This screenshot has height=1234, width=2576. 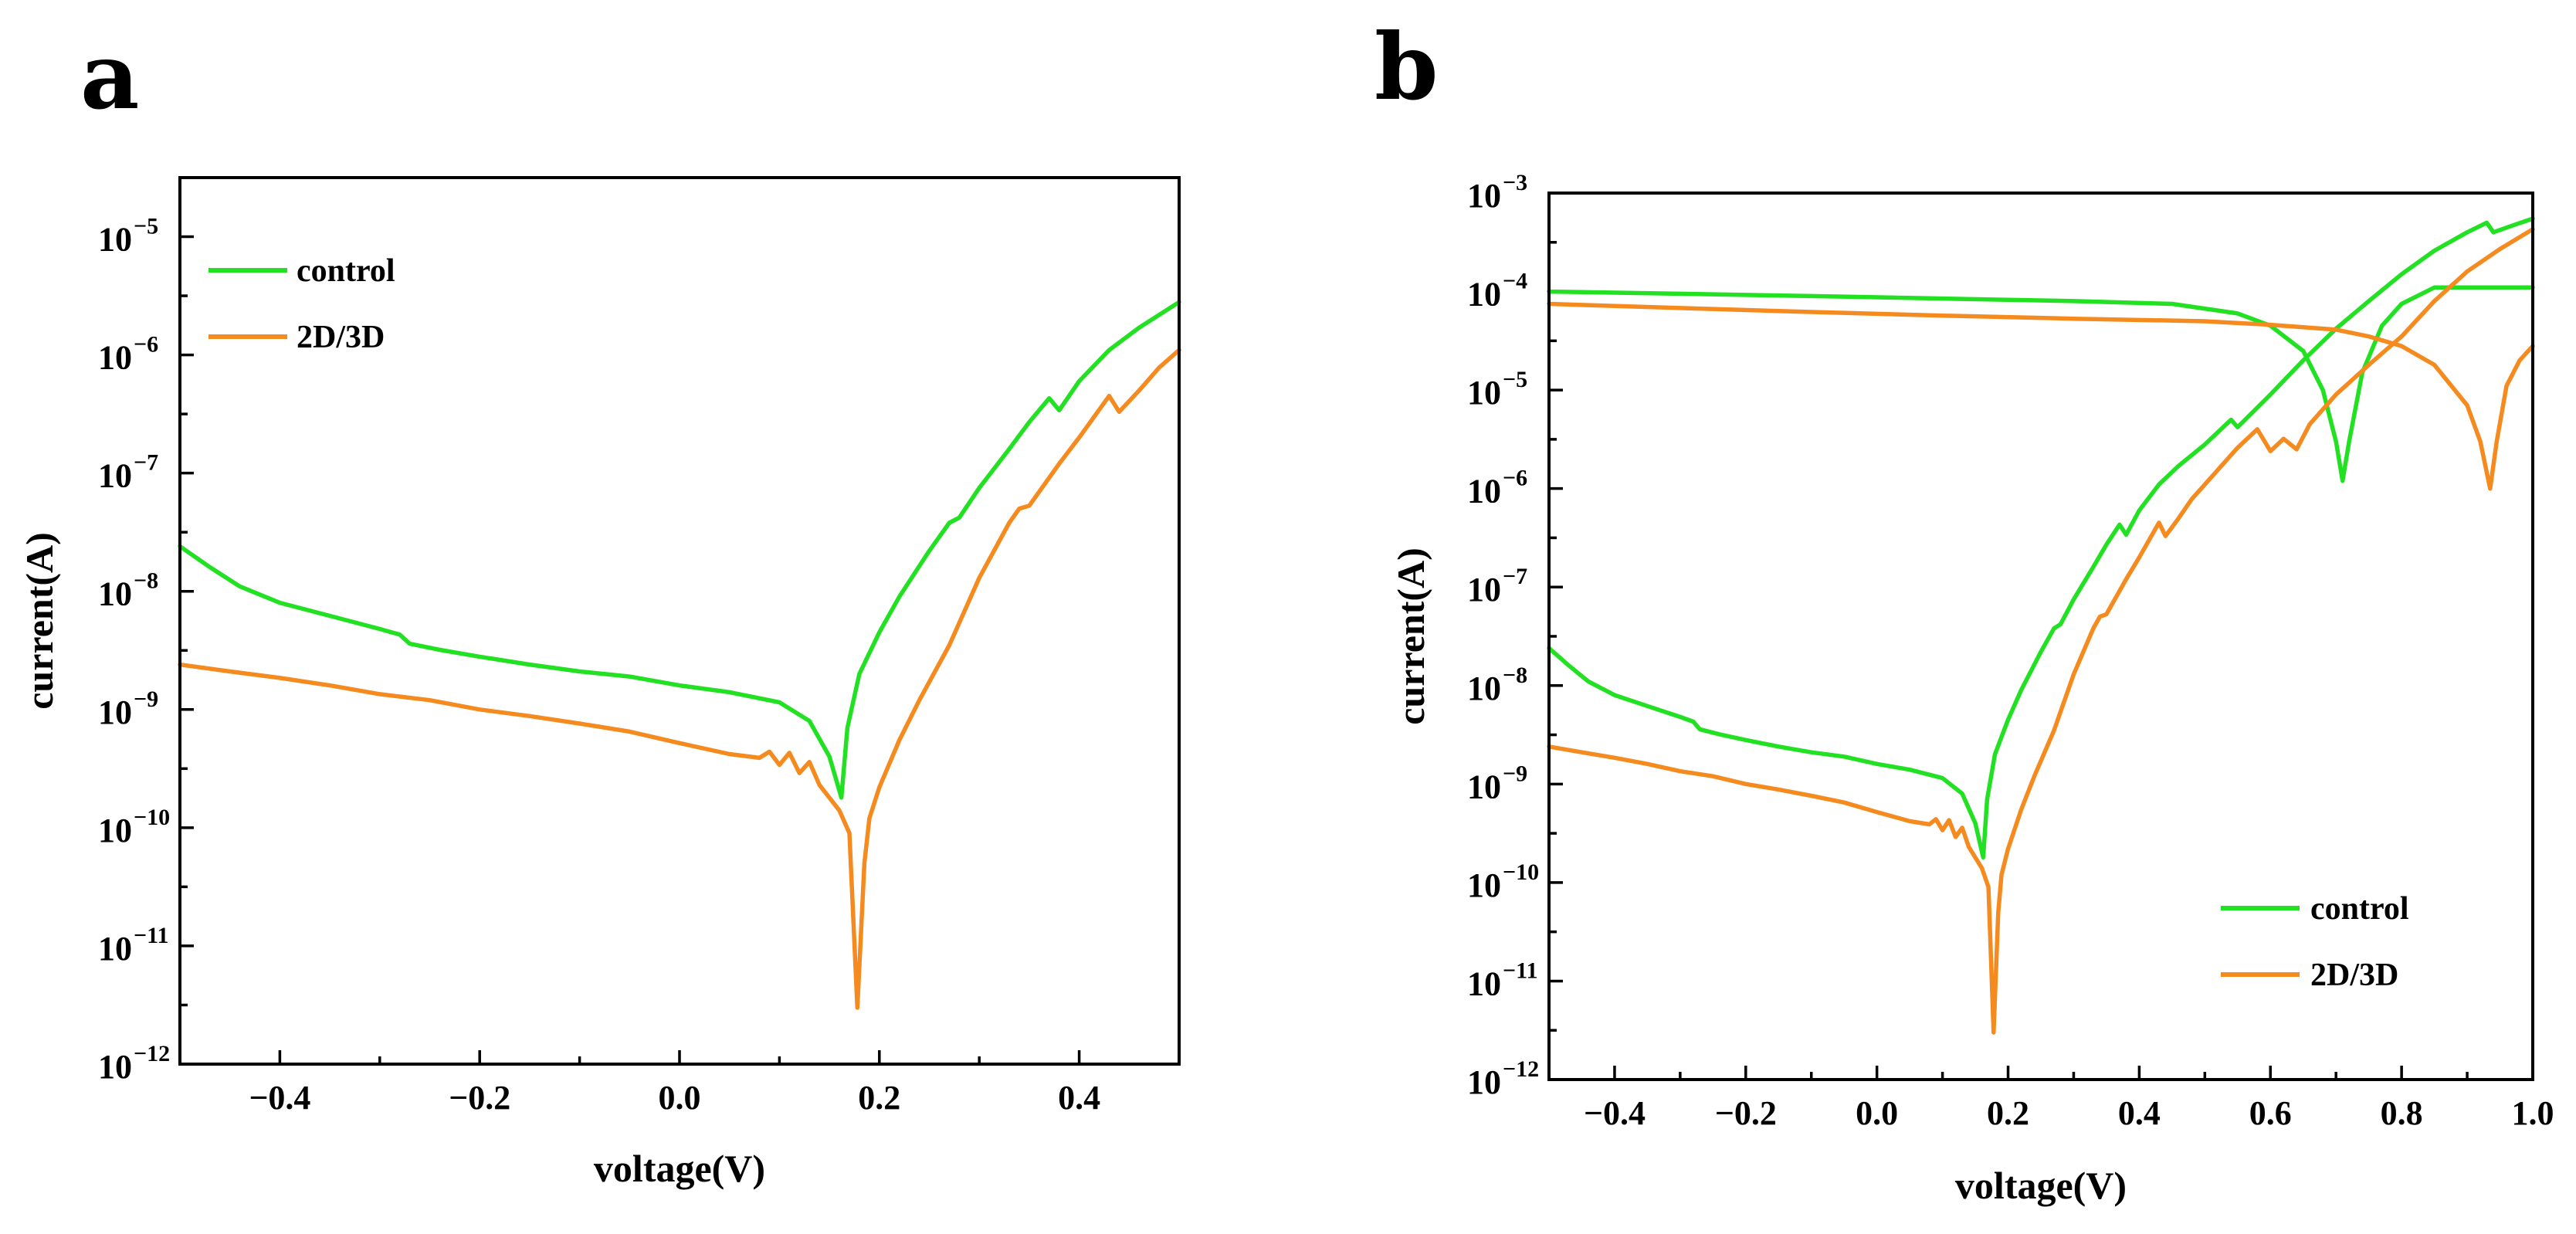 I want to click on panel-label-b: b, so click(x=1406, y=66).